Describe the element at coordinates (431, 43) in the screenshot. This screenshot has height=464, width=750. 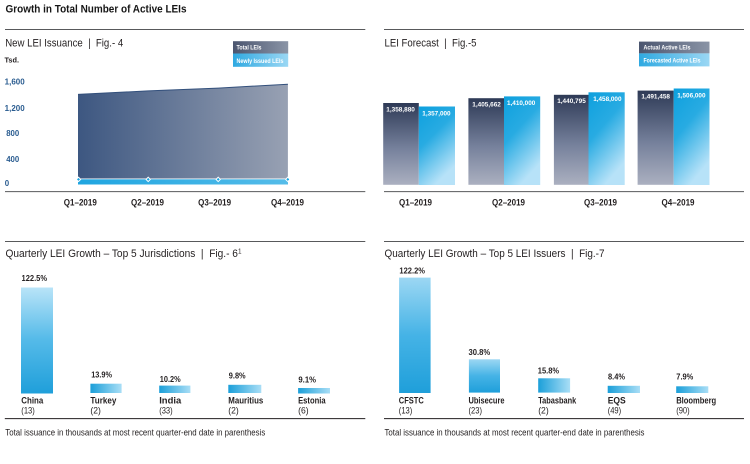
I see `svg-text: LEI Forecast | Fig.-5` at that location.